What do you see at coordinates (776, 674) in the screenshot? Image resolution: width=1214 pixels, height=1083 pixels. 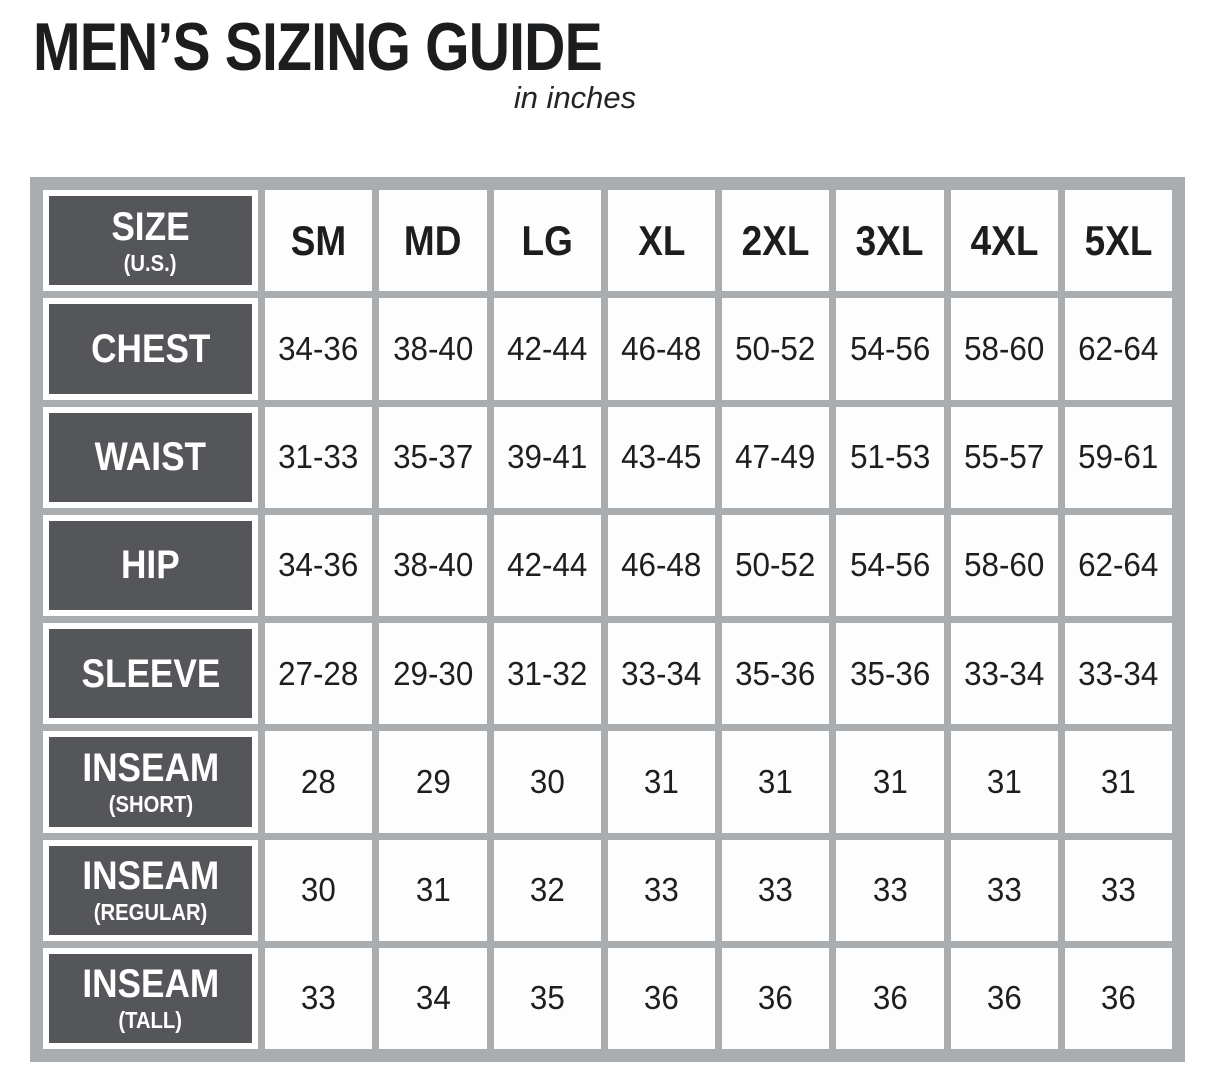 I see `cell-sleeve-2xl: 35-36` at bounding box center [776, 674].